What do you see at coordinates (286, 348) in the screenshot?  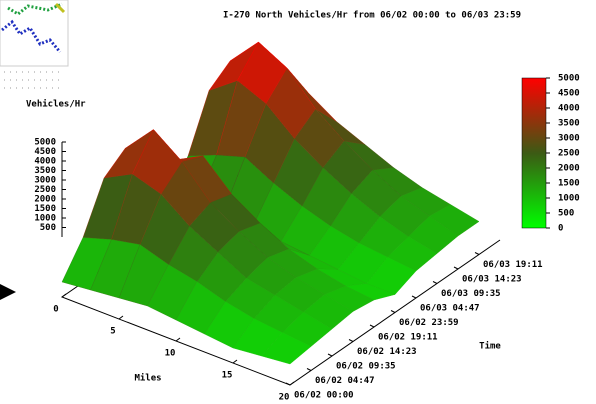 I see `surface-cell` at bounding box center [286, 348].